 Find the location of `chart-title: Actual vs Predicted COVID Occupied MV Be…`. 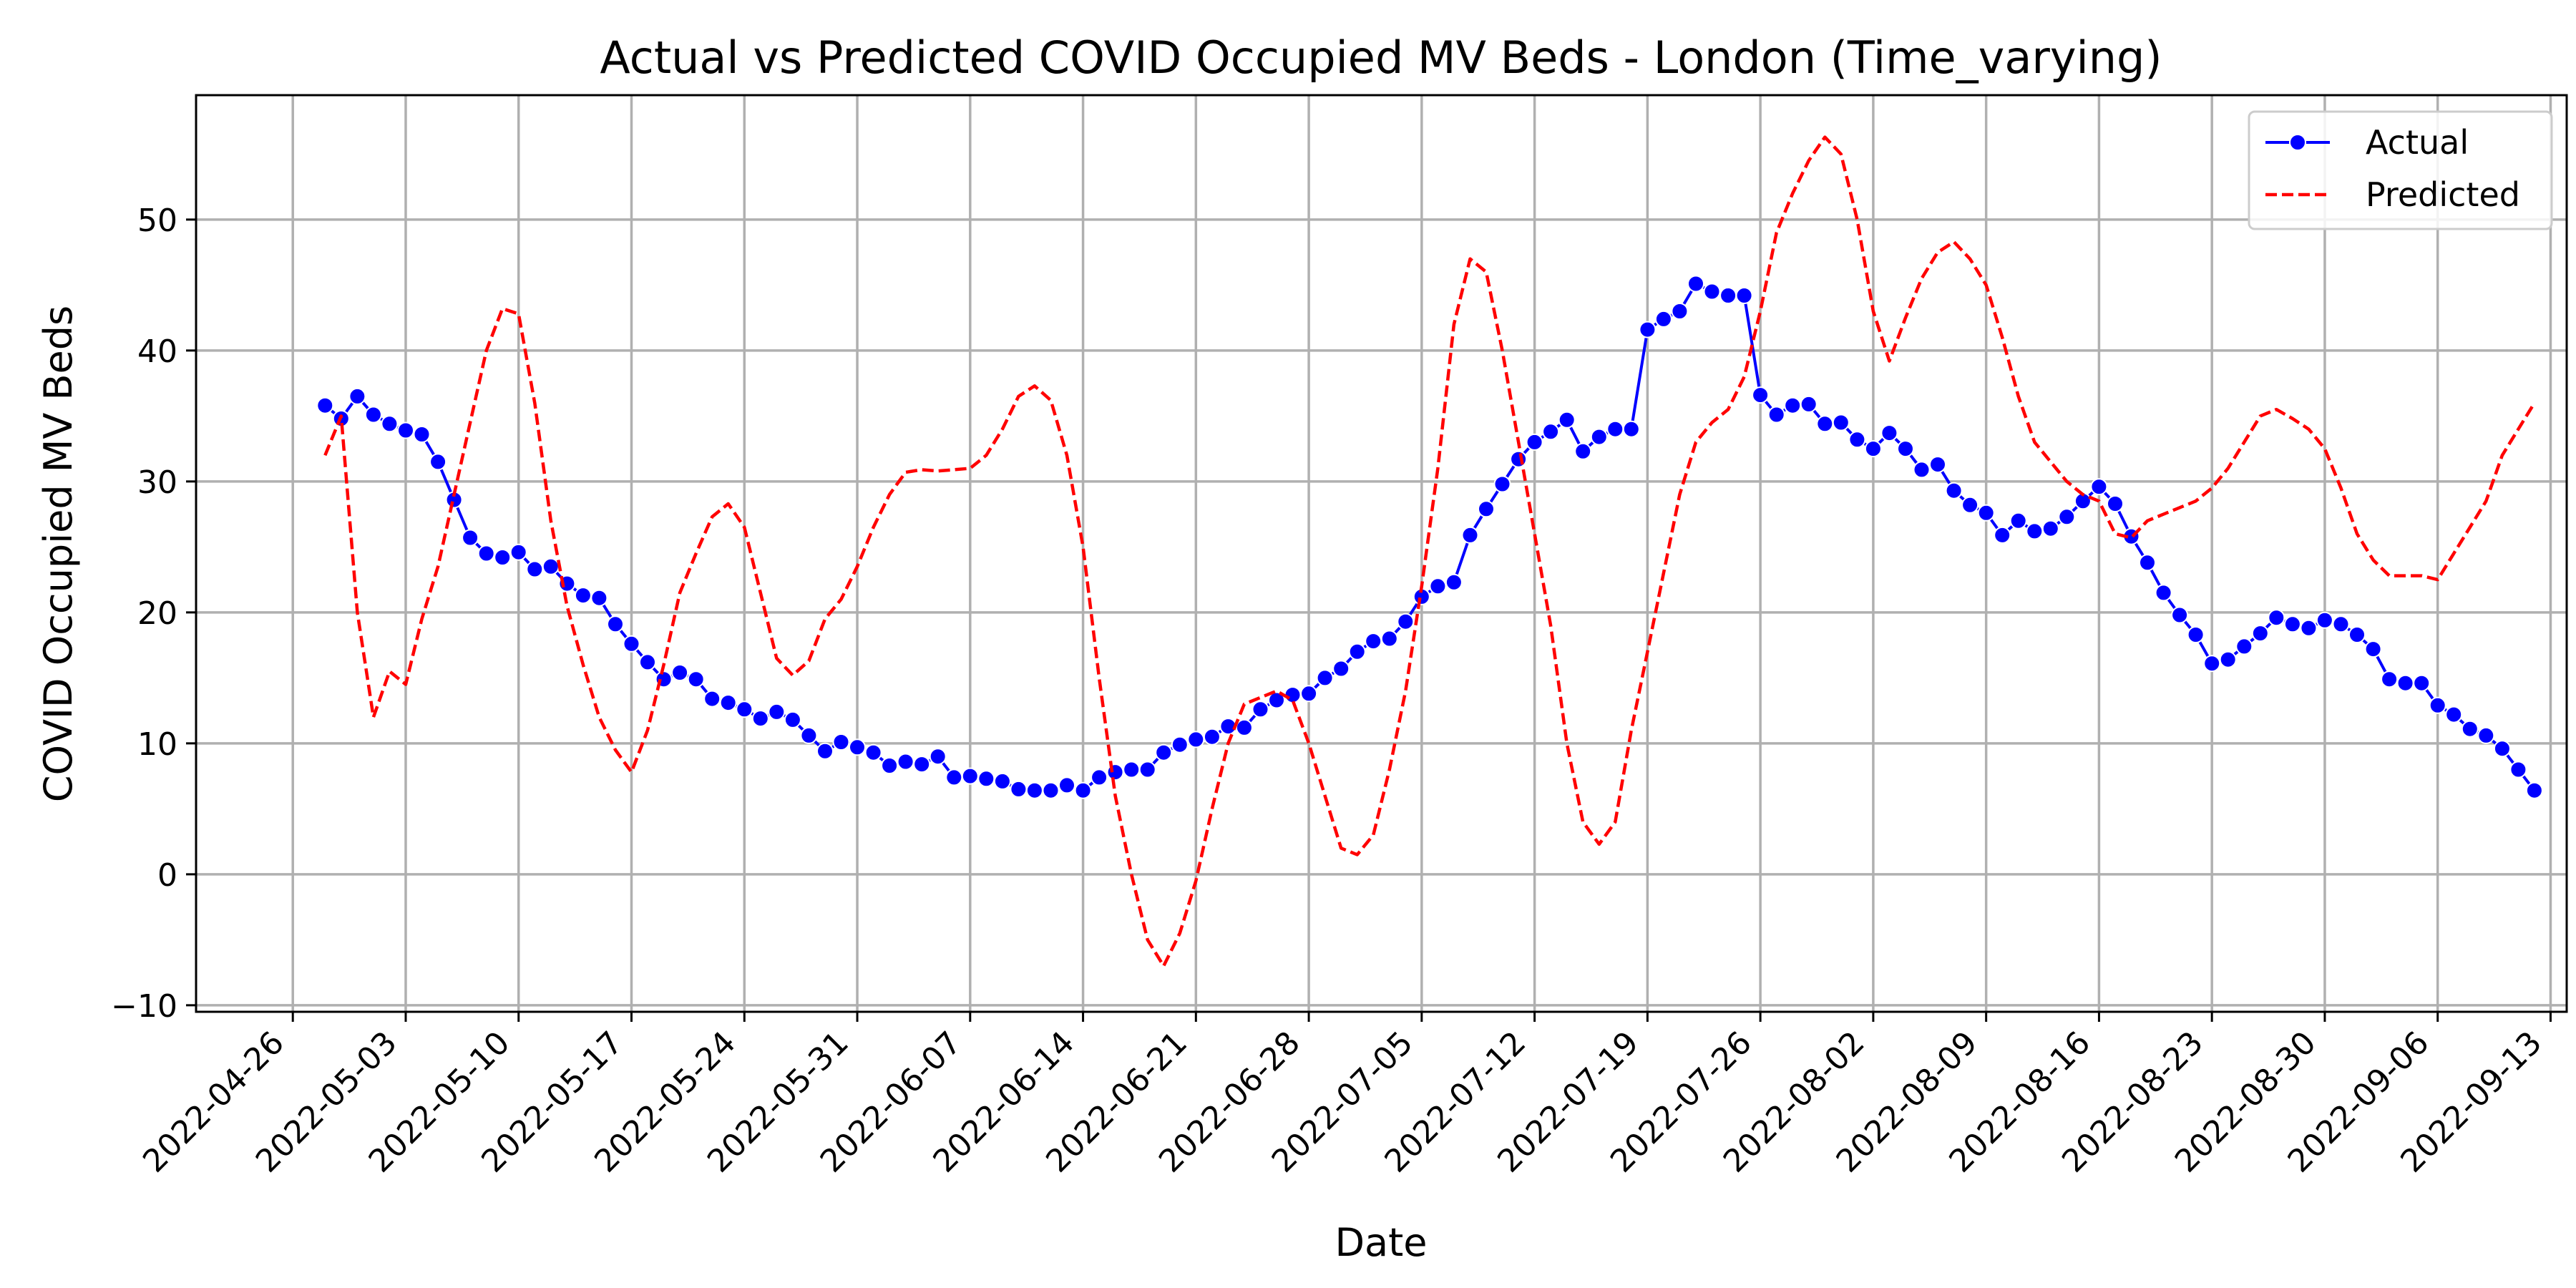

chart-title: Actual vs Predicted COVID Occupied MV Be… is located at coordinates (1381, 57).